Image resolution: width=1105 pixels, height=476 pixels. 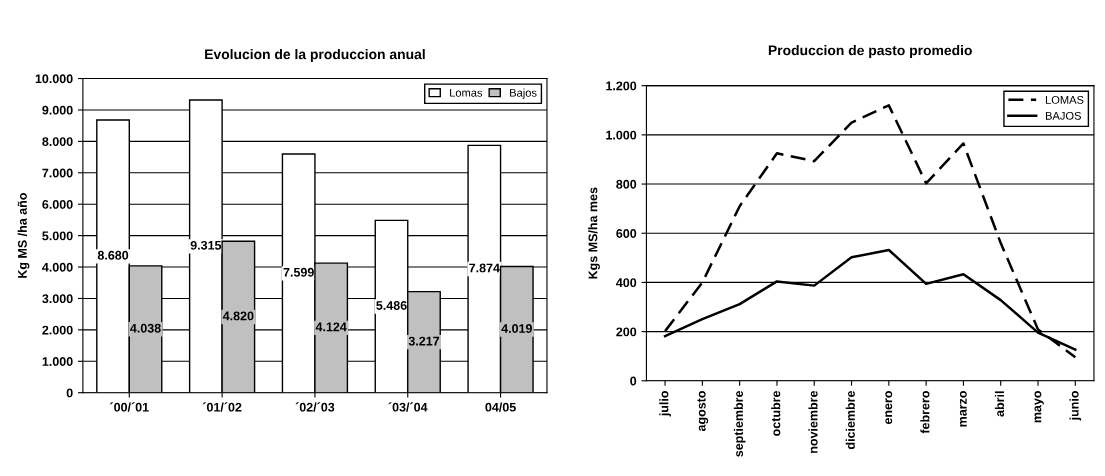 I want to click on data-label: 3.217, so click(x=424, y=341).